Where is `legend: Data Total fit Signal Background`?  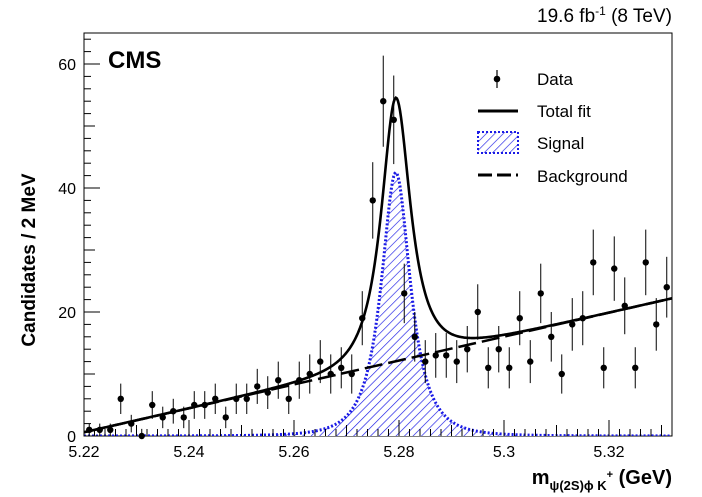 legend: Data Total fit Signal Background is located at coordinates (552, 128).